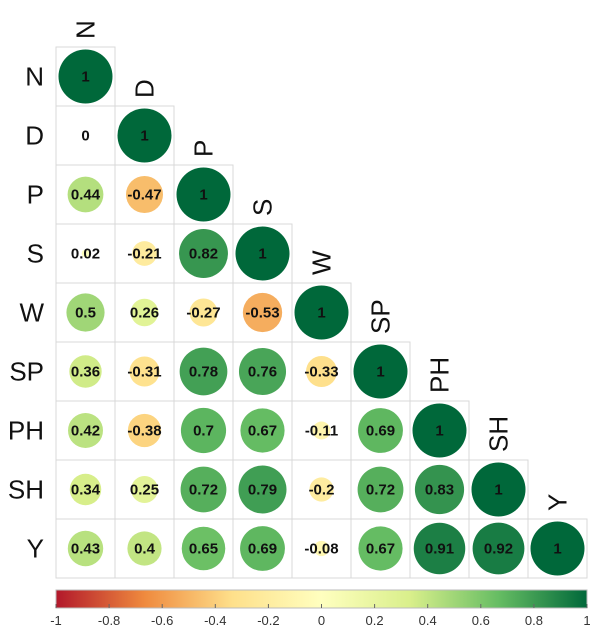 This screenshot has height=637, width=590. I want to click on corr-value-SH-D: 0.25, so click(144, 490).